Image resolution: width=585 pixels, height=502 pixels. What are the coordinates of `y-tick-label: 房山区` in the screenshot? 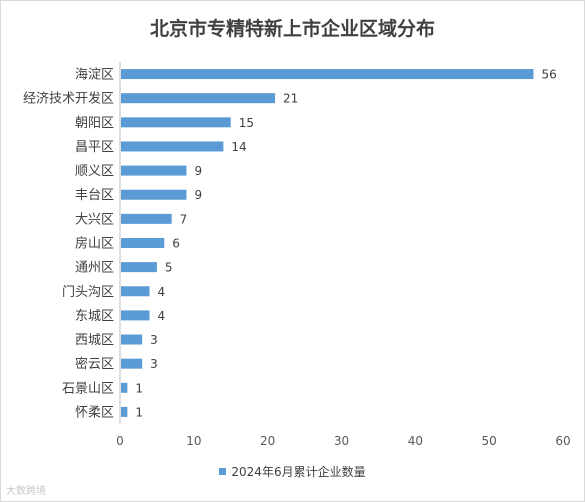 It's located at (94, 244).